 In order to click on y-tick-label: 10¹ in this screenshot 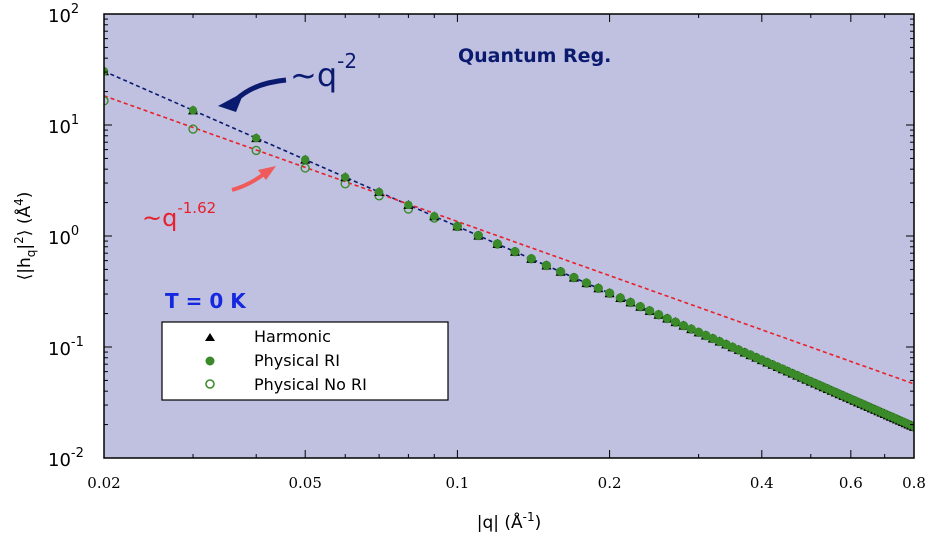, I will do `click(63, 125)`.